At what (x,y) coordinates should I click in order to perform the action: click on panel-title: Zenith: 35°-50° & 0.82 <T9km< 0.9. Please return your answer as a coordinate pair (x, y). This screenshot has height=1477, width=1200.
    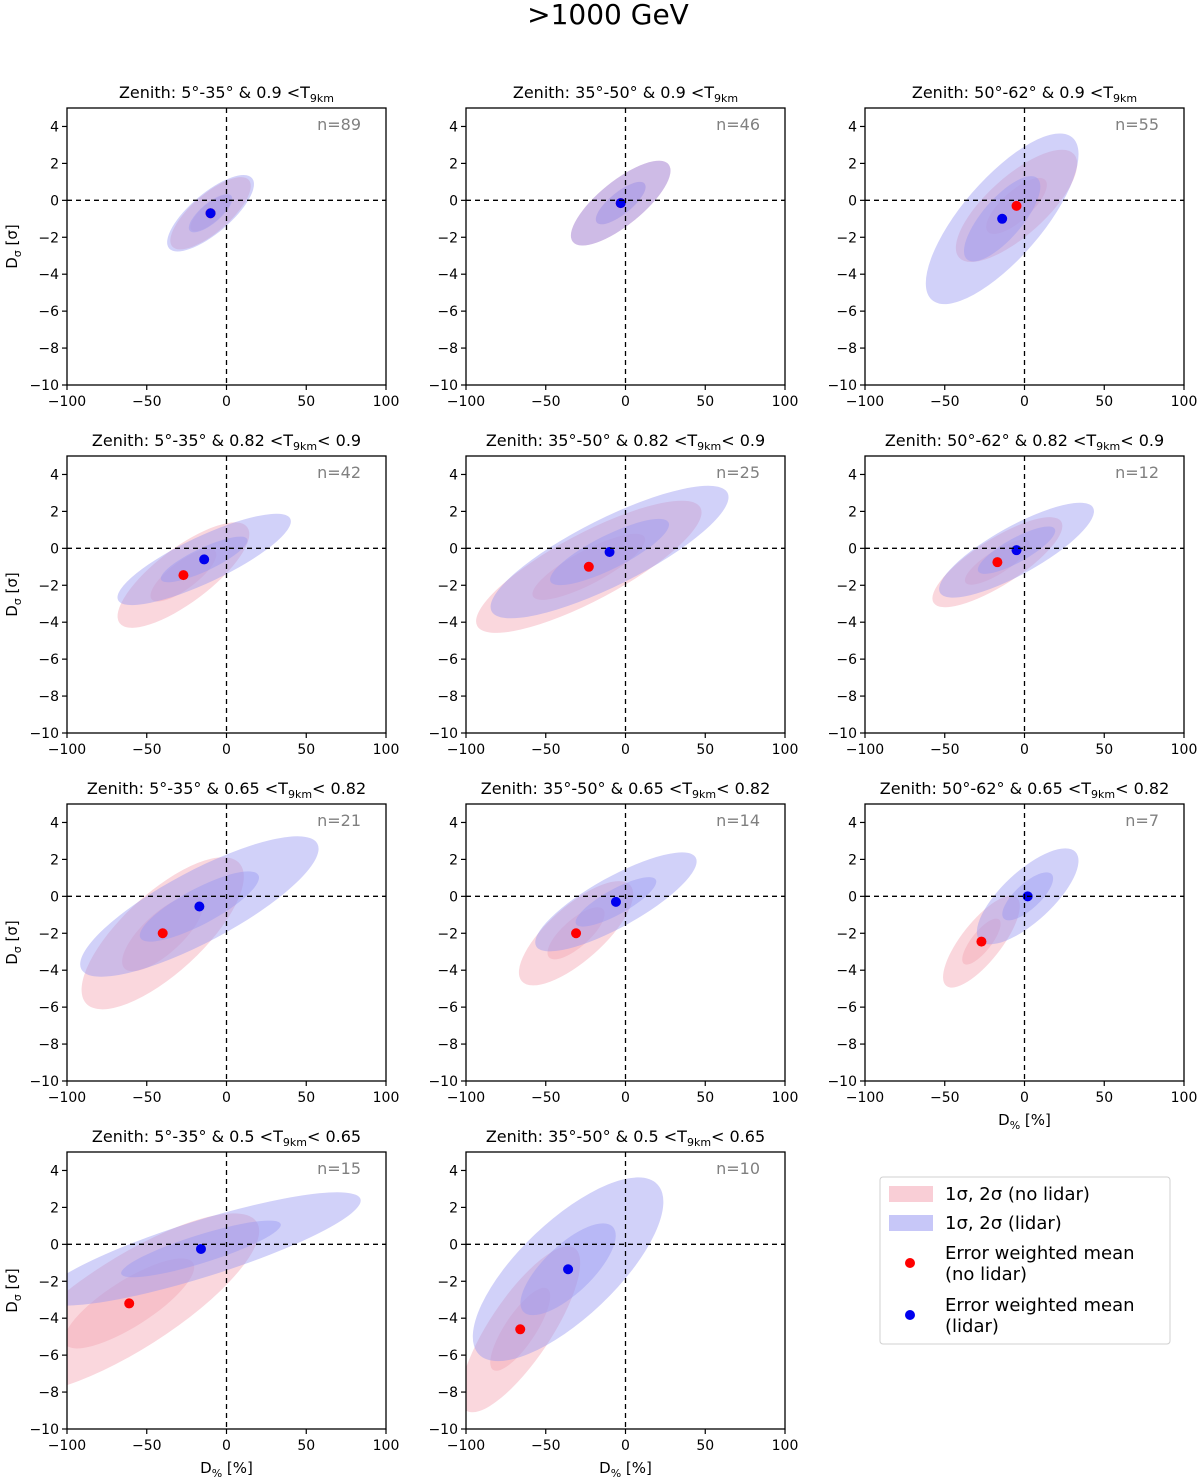
    Looking at the image, I should click on (625, 442).